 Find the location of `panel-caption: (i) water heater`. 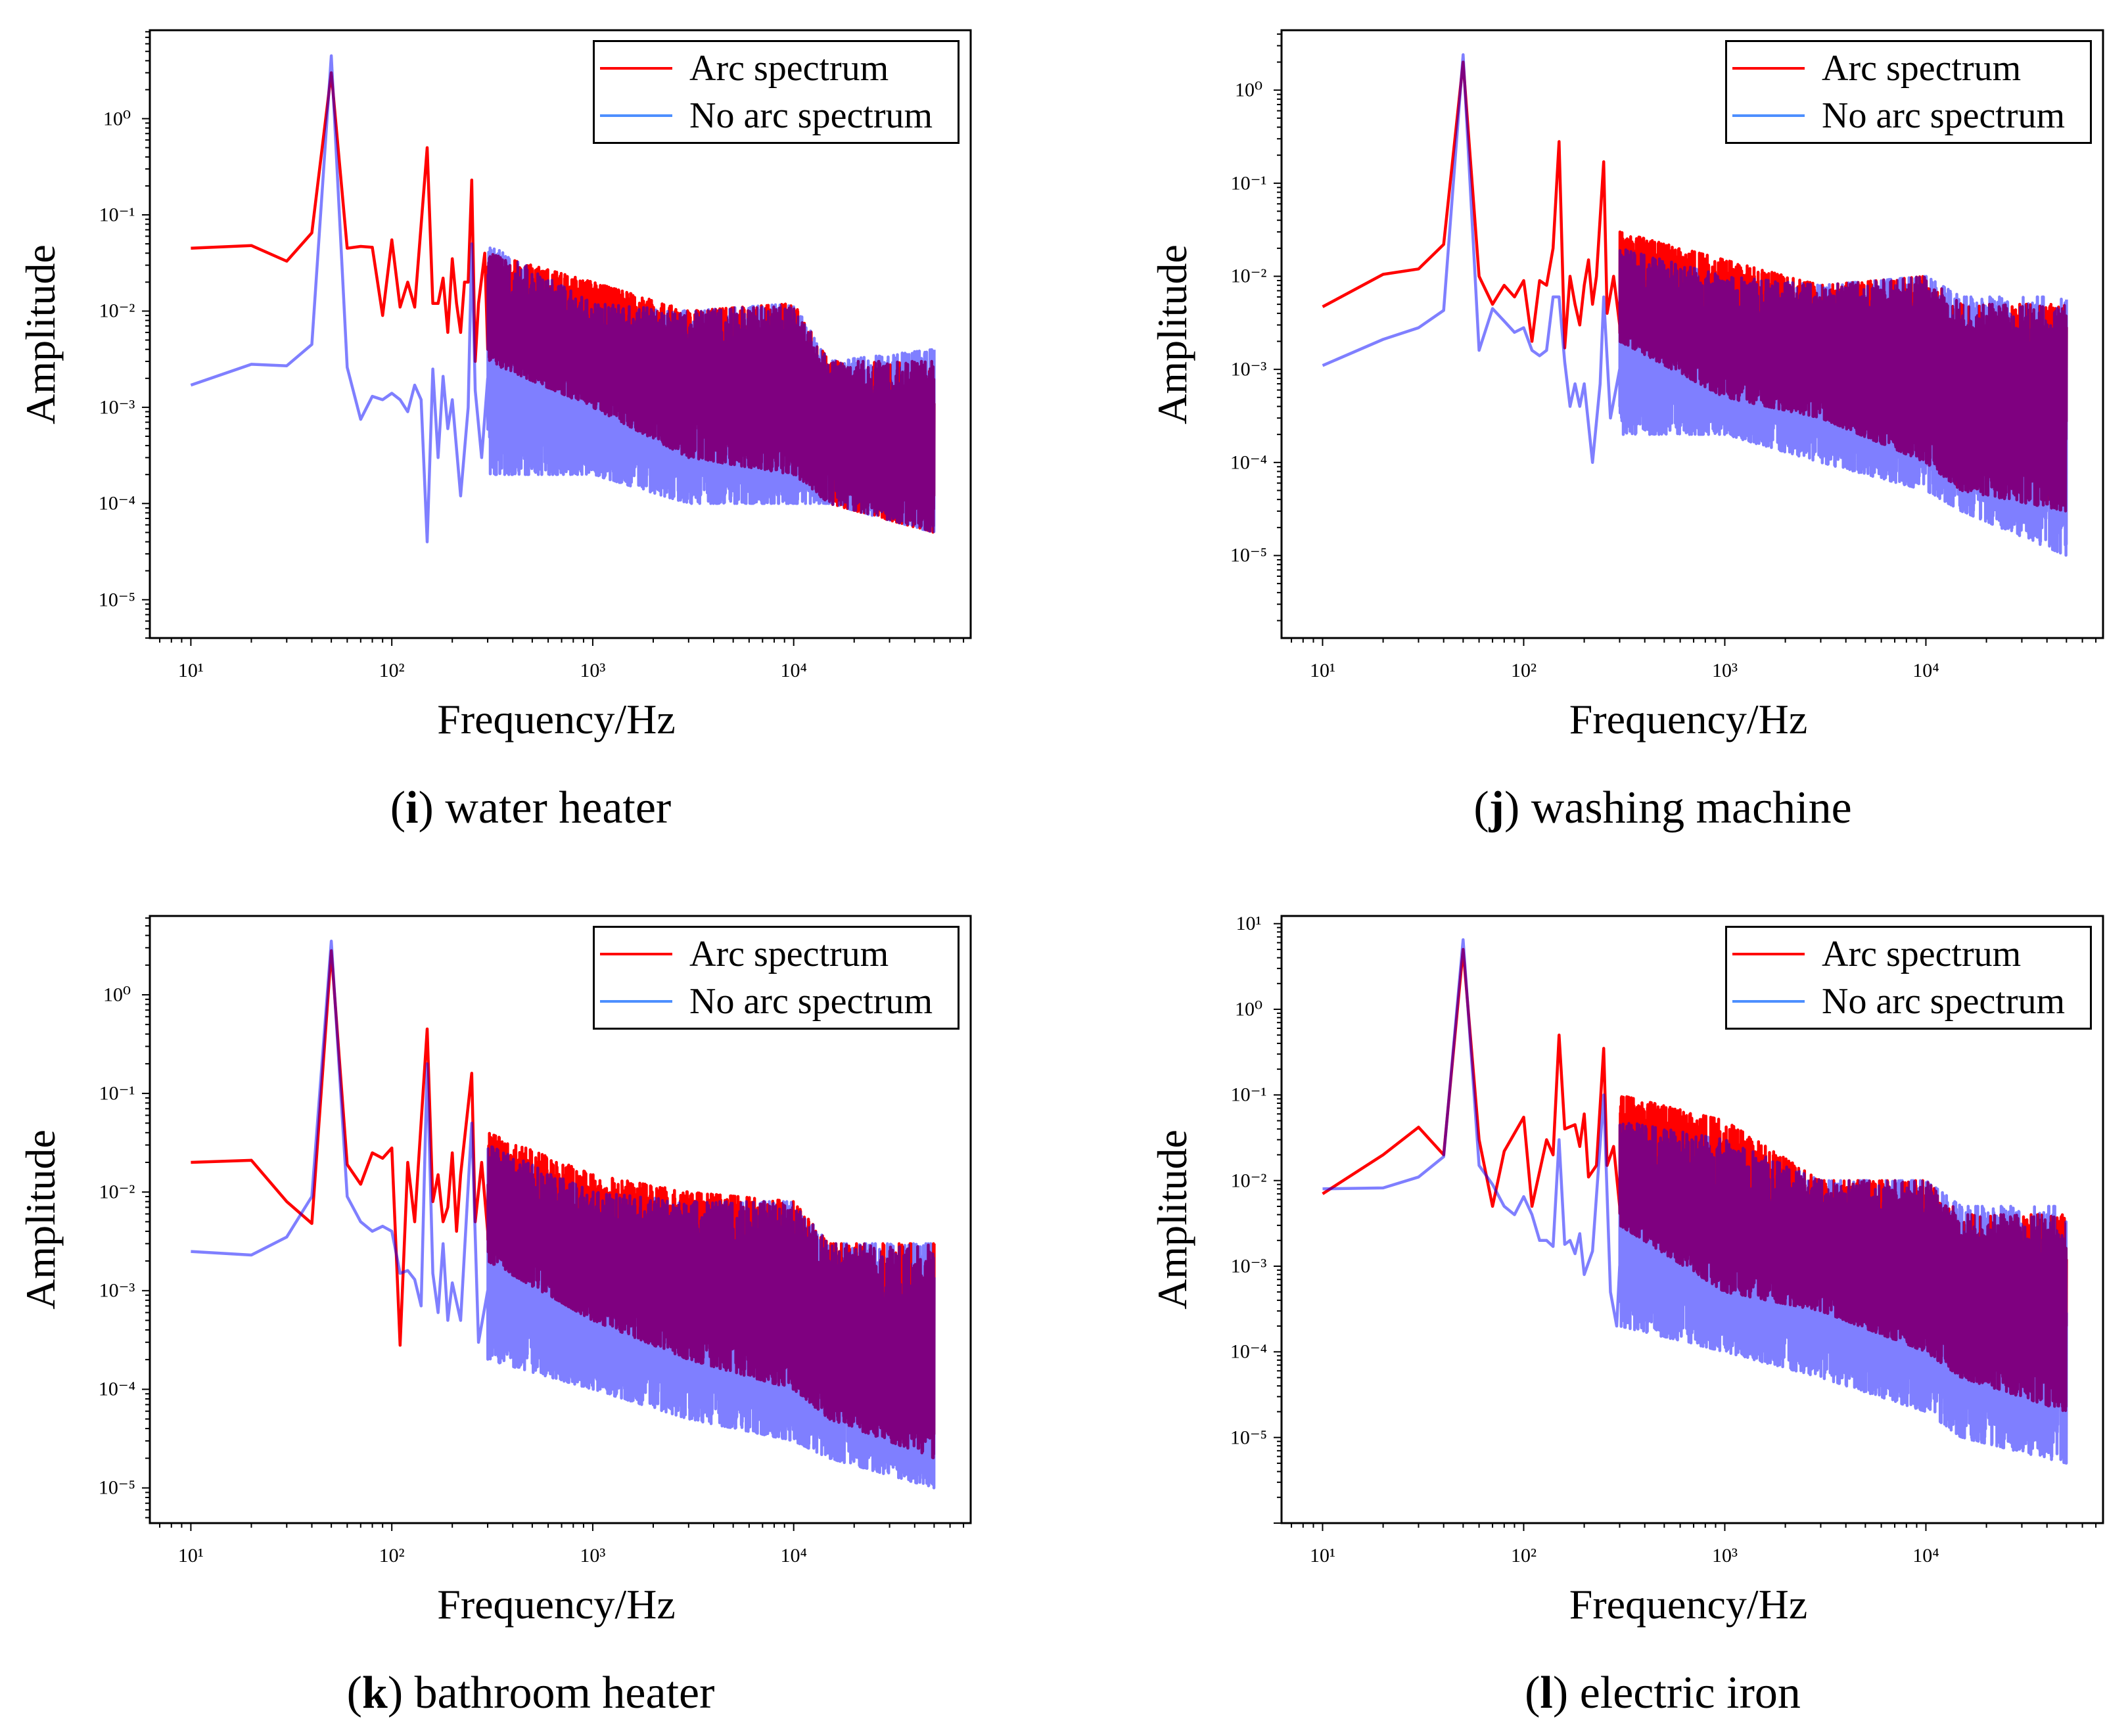

panel-caption: (i) water heater is located at coordinates (531, 808).